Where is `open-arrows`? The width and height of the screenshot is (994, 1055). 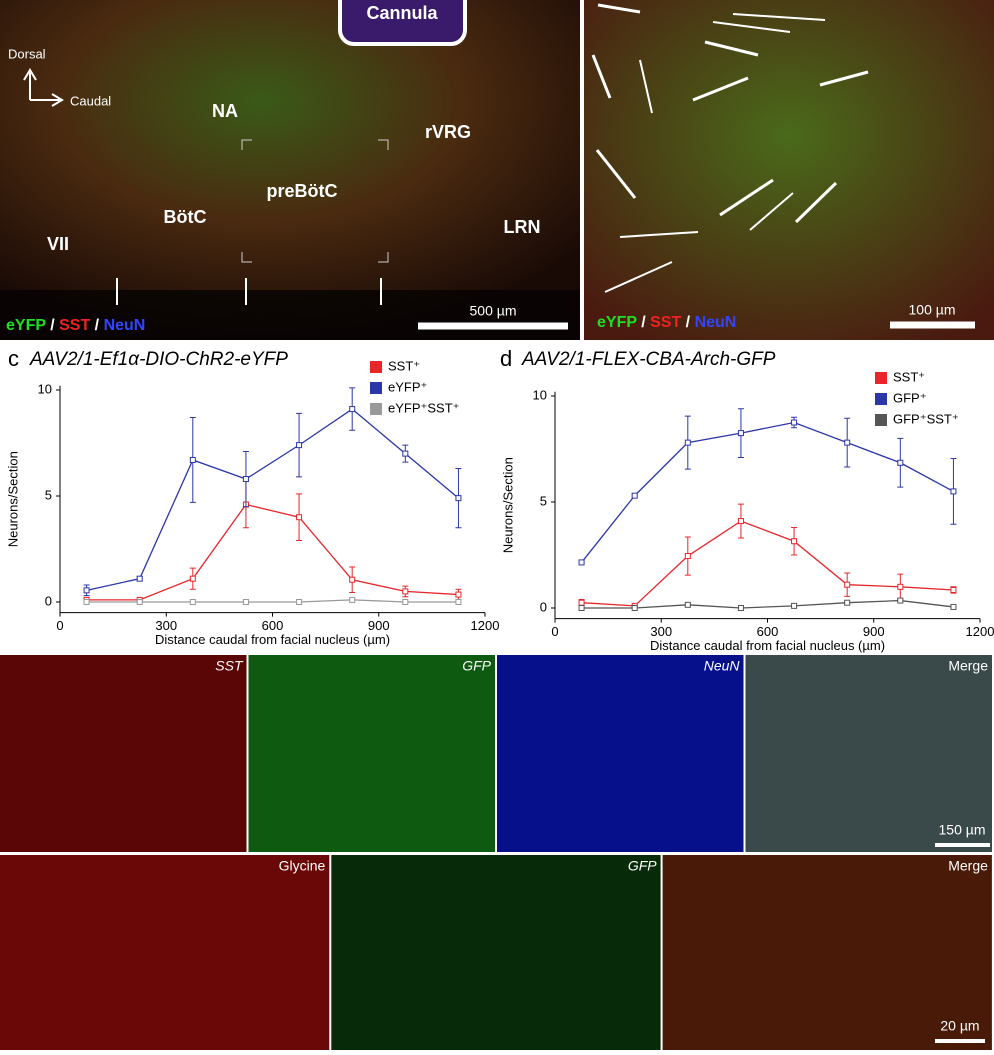
open-arrows is located at coordinates (715, 153).